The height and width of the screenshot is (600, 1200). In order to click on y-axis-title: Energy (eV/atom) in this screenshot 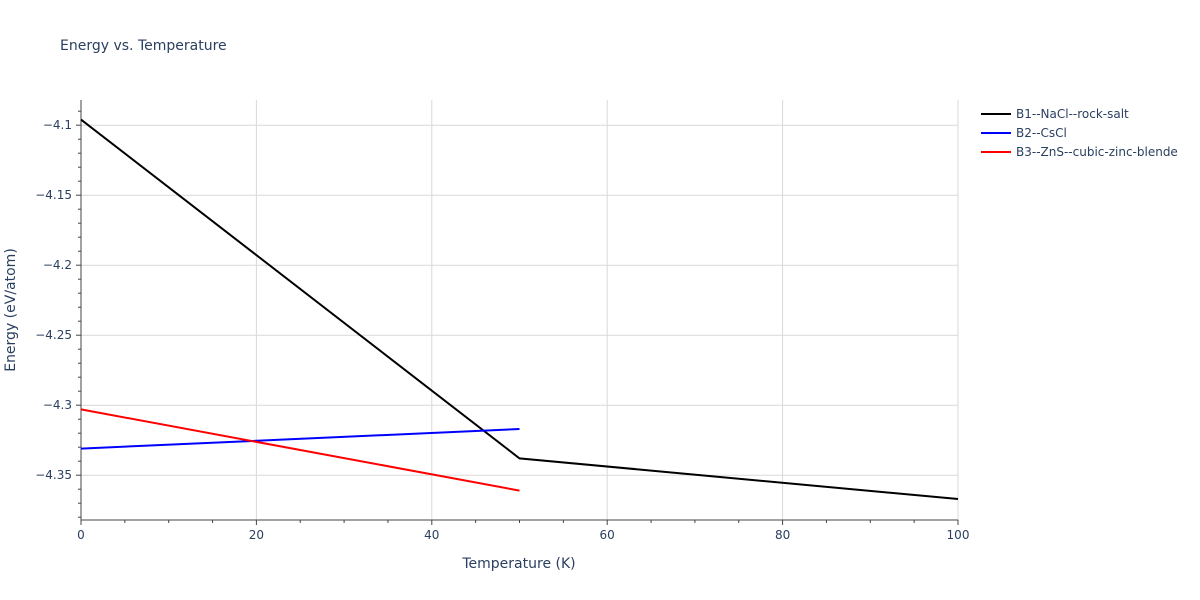, I will do `click(11, 310)`.